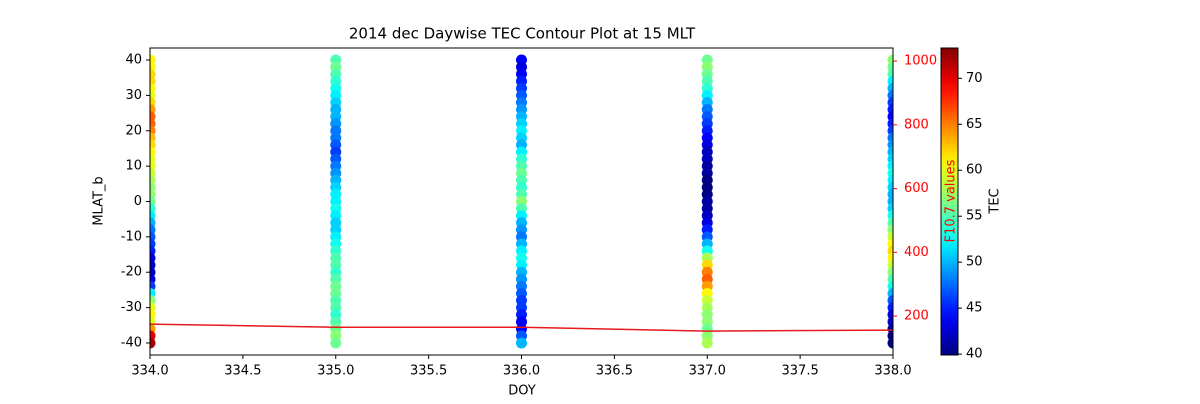 This screenshot has height=404, width=1200. Describe the element at coordinates (133, 60) in the screenshot. I see `y-tick-label: 40` at that location.